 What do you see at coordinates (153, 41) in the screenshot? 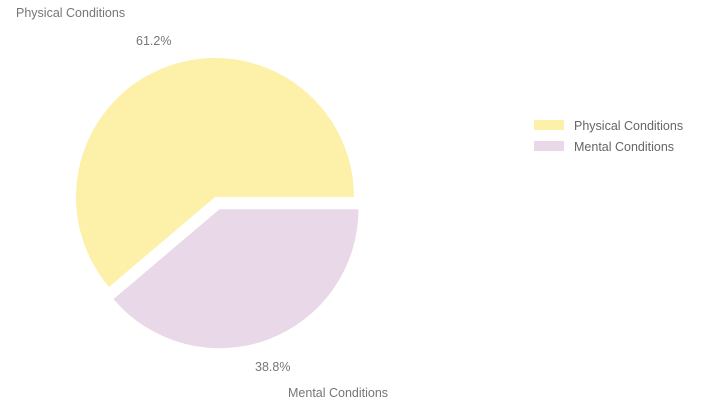
I see `slice-percent-physical: 61.2%` at bounding box center [153, 41].